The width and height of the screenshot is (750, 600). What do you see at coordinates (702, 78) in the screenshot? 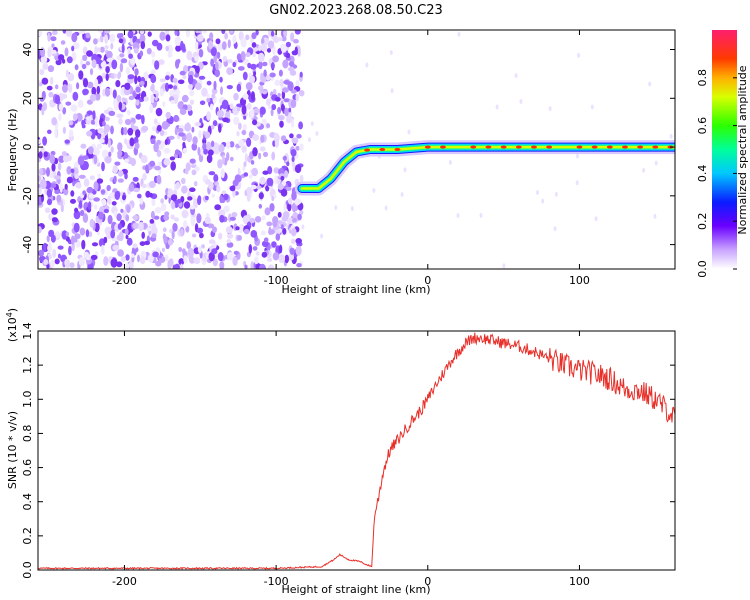
I see `colorbar-tick-label: 0.8` at bounding box center [702, 78].